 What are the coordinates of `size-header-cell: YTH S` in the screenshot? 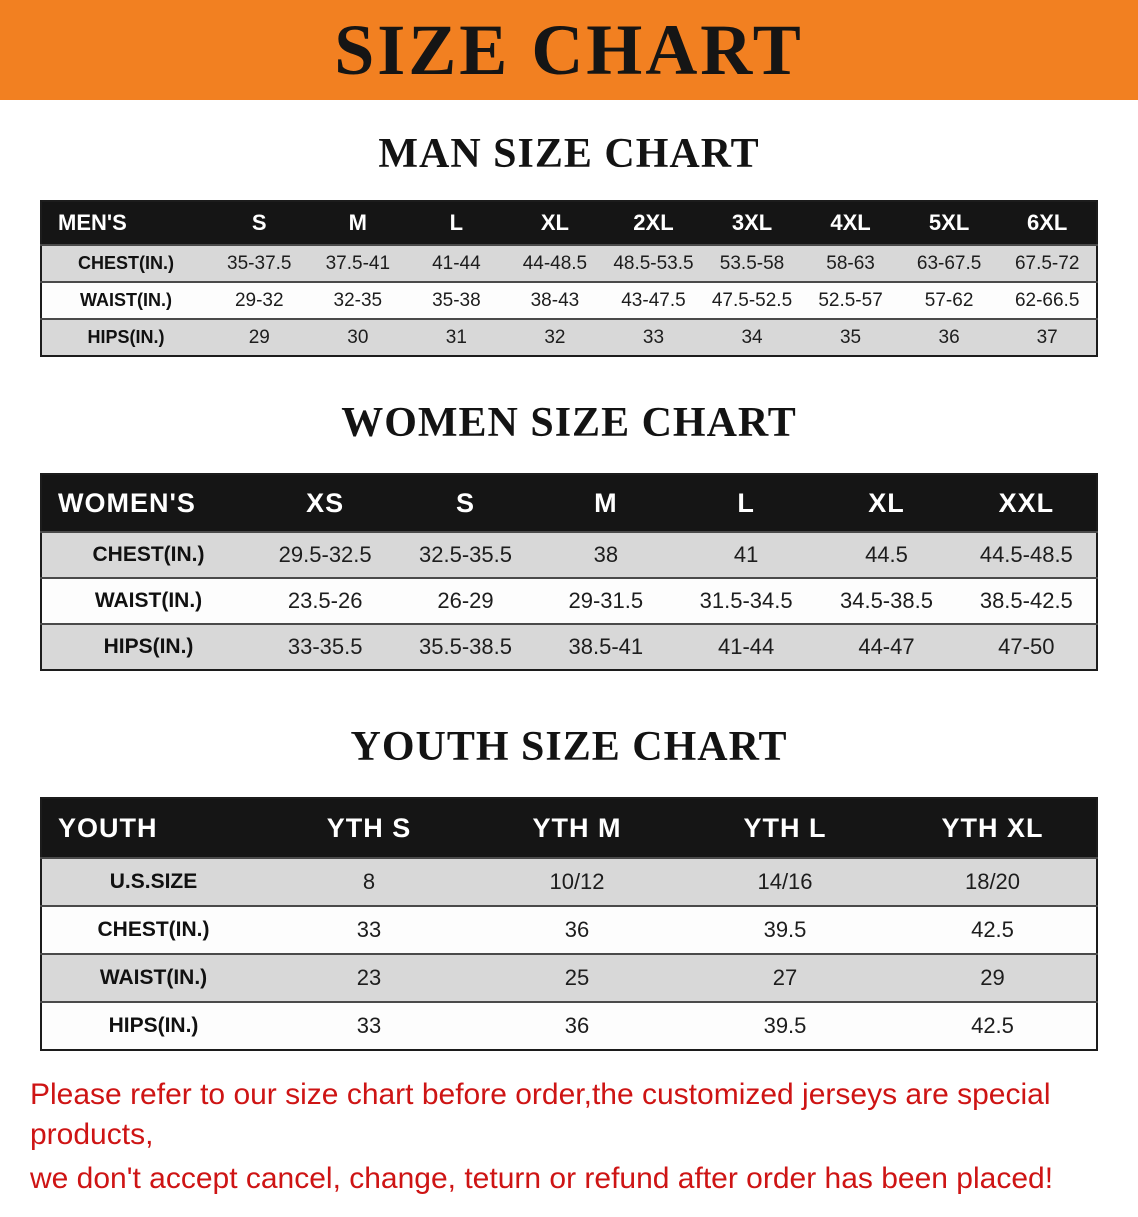 It's located at (369, 828).